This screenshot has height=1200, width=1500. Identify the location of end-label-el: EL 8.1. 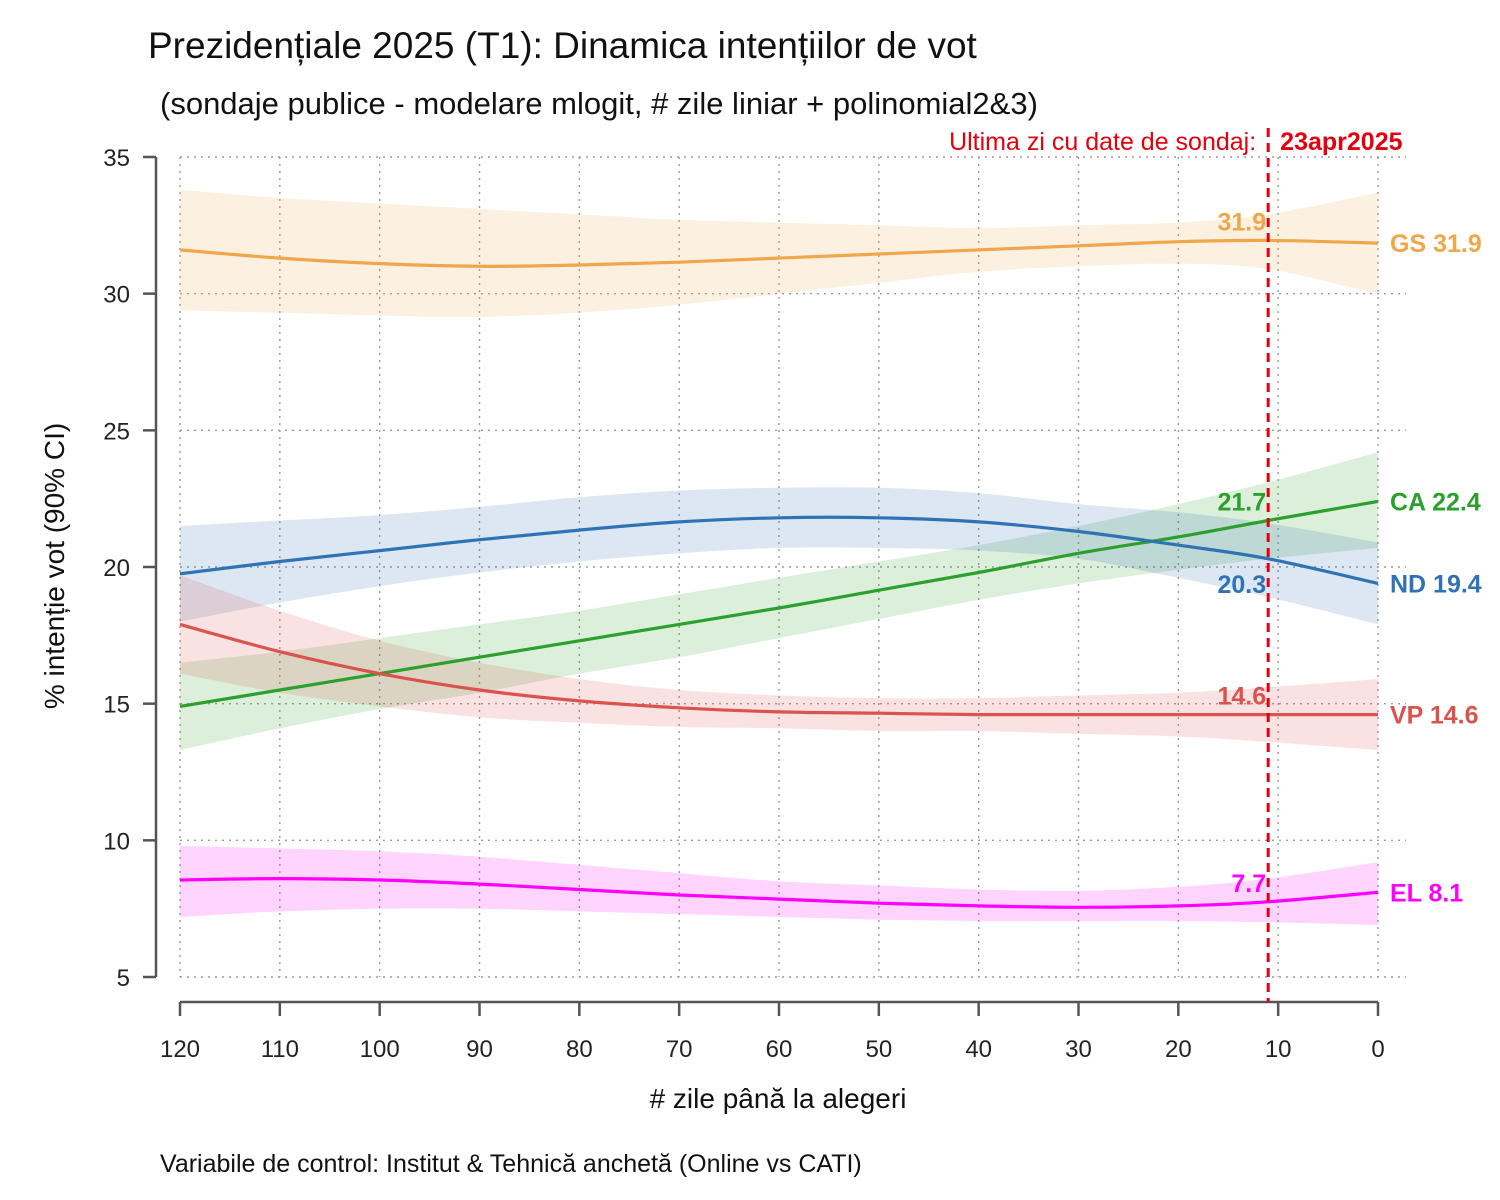
(1426, 893).